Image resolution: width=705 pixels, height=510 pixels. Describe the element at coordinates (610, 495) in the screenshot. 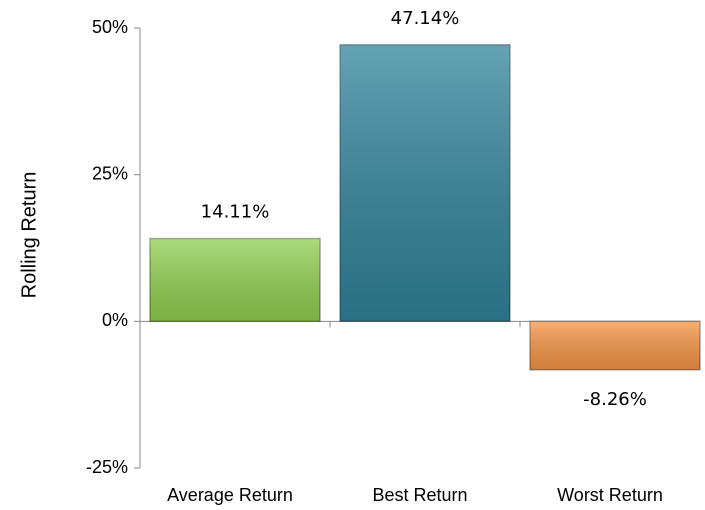

I see `x-tick-label: Worst Return` at that location.